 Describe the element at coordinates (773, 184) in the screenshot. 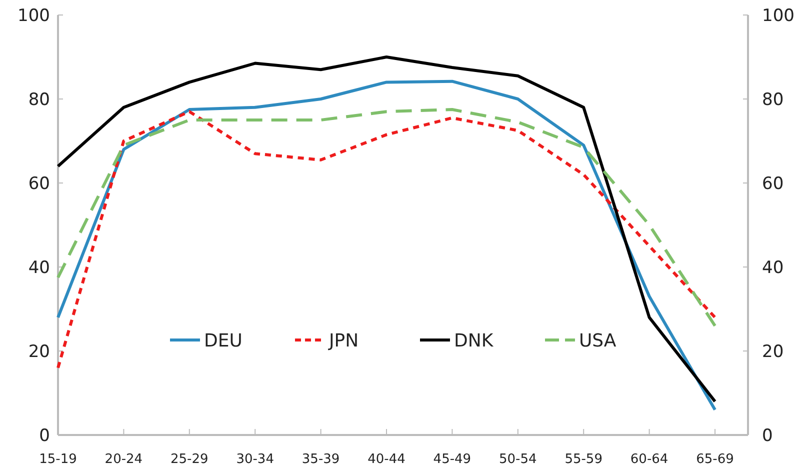

I see `y2-tick-label: 60` at that location.